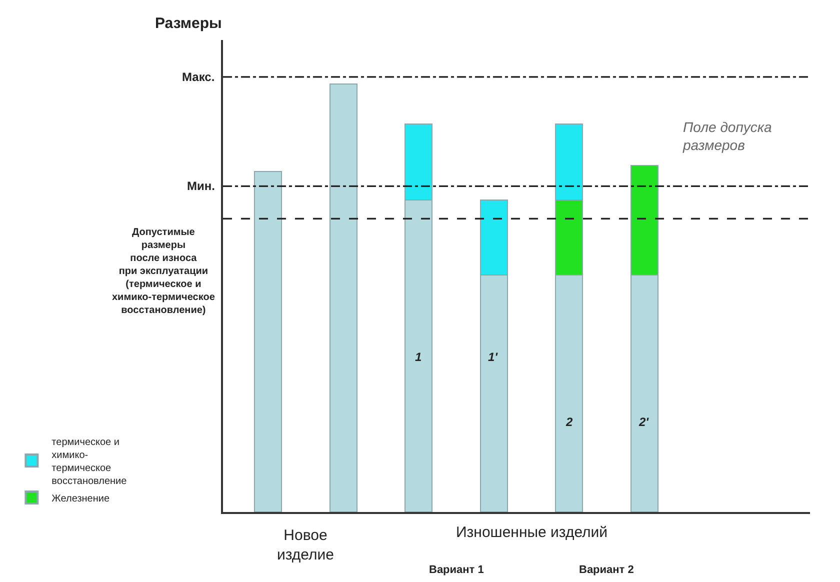 The image size is (840, 582). Describe the element at coordinates (606, 570) in the screenshot. I see `text: Вариант 2` at that location.